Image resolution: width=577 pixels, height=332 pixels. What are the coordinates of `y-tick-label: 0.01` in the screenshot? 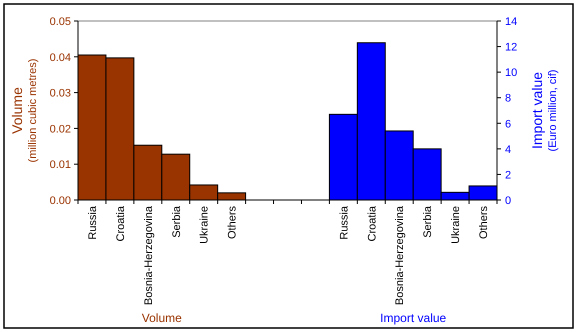 It's located at (60, 165).